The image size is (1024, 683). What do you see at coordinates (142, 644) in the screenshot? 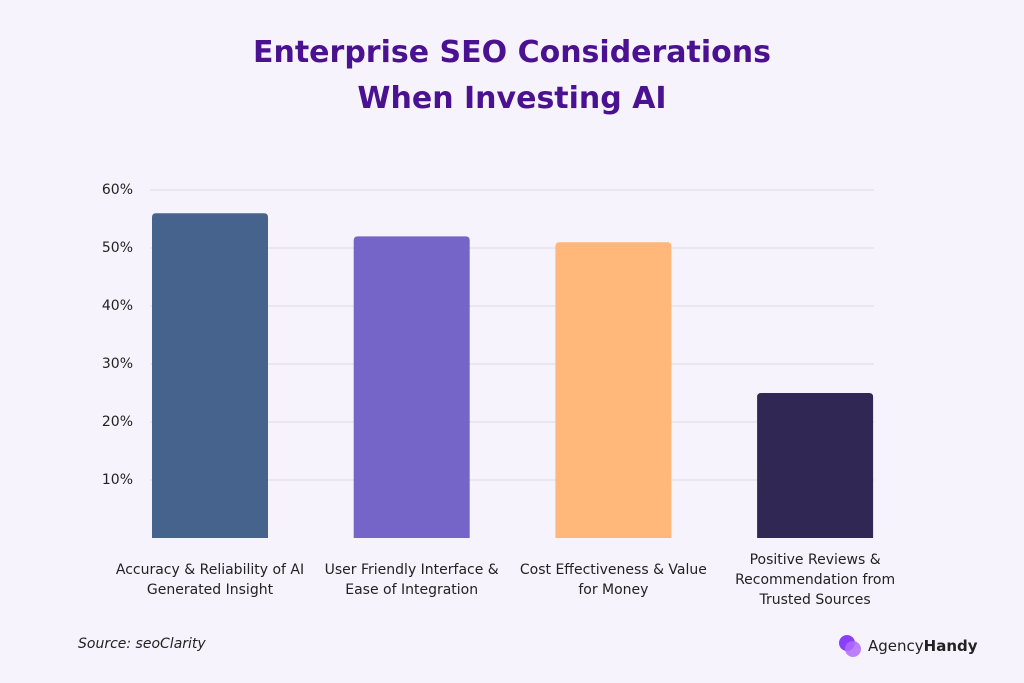
I see `source: Source: seoClarity` at bounding box center [142, 644].